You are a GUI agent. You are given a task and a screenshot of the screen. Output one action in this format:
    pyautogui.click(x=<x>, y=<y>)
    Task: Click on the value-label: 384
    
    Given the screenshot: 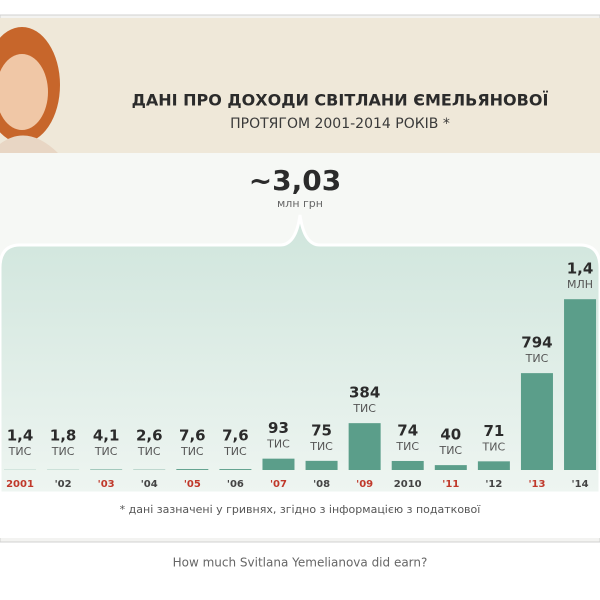 What is the action you would take?
    pyautogui.click(x=364, y=393)
    